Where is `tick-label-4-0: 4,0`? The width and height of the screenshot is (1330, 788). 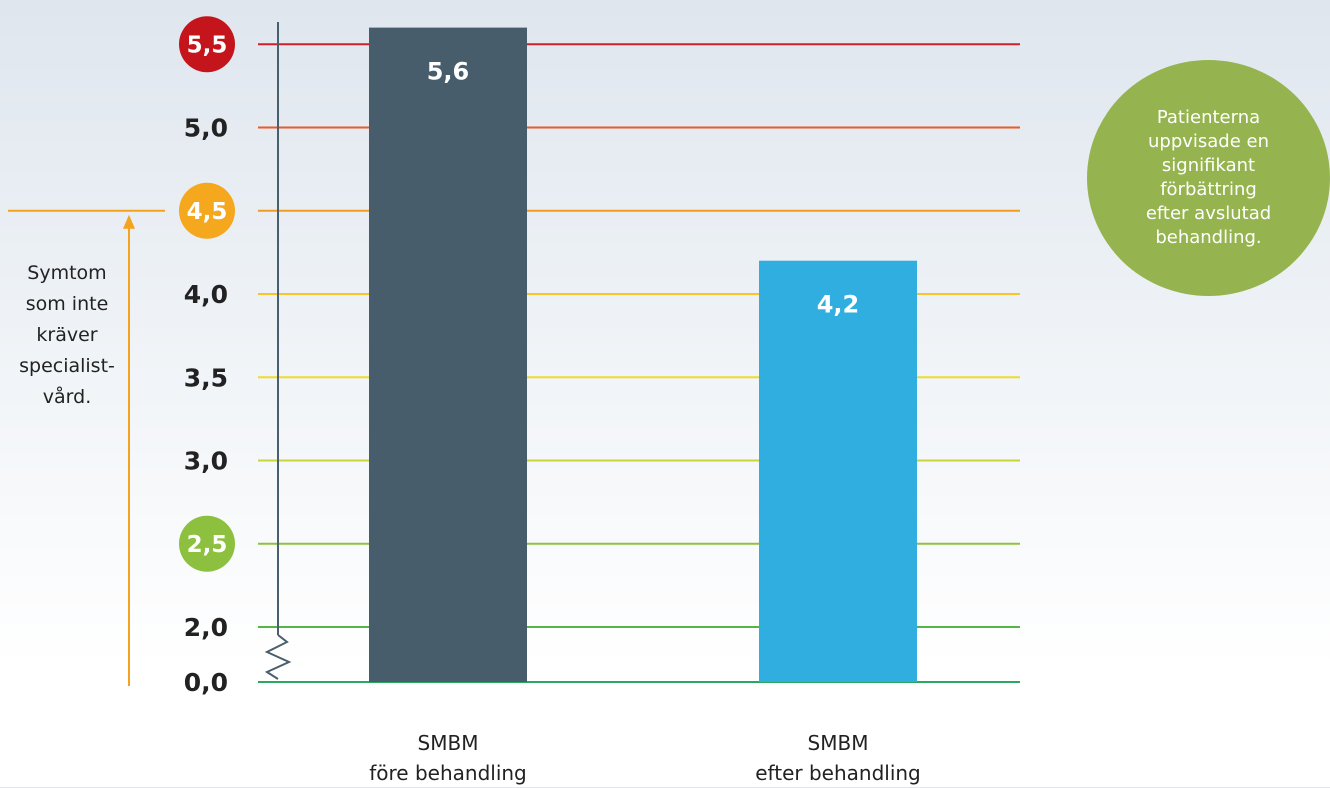
tick-label-4-0: 4,0 is located at coordinates (206, 294).